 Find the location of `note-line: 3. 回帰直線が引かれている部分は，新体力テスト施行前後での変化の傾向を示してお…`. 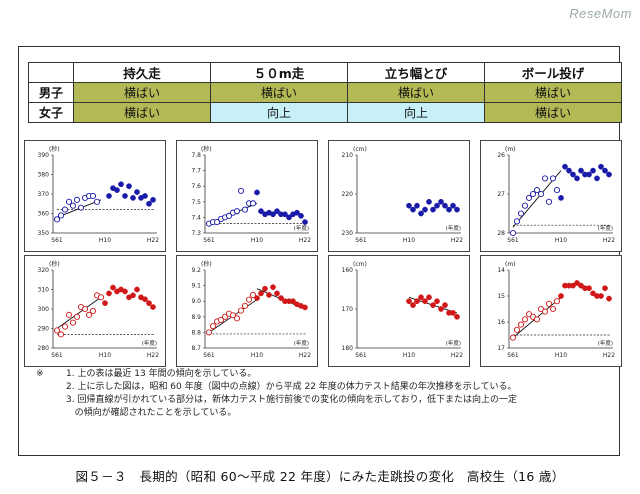

note-line: 3. 回帰直線が引かれている部分は，新体力テスト施行前後での変化の傾向を示してお… is located at coordinates (292, 400).